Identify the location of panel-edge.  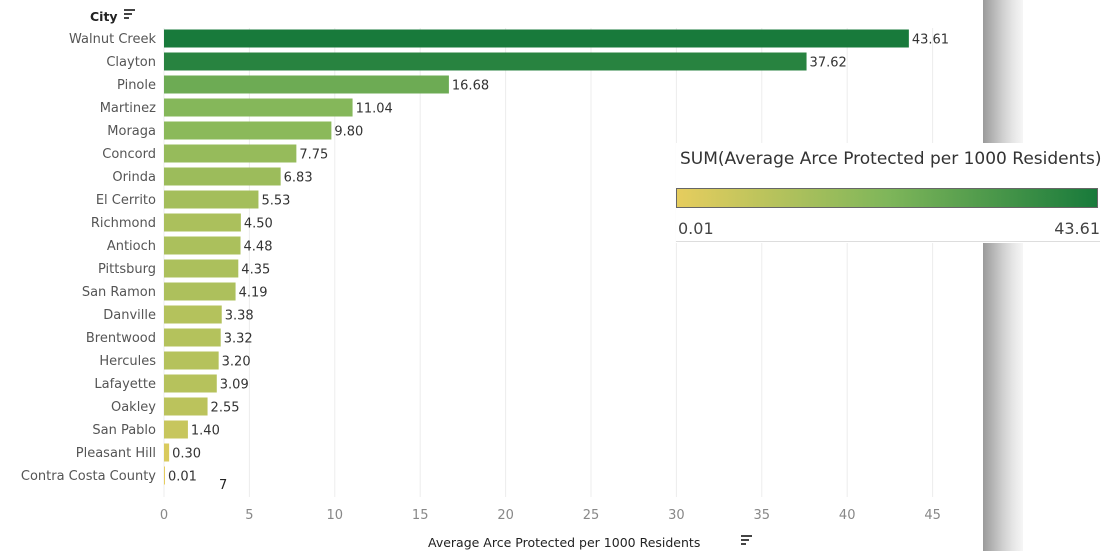
(1003, 275).